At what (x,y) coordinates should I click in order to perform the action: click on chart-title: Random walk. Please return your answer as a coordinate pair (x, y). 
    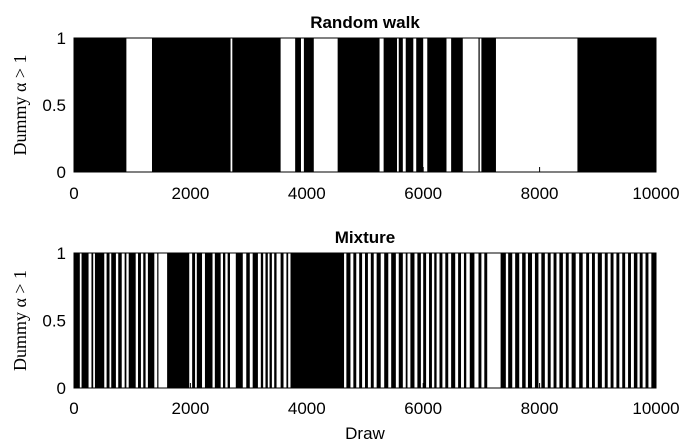
    Looking at the image, I should click on (365, 22).